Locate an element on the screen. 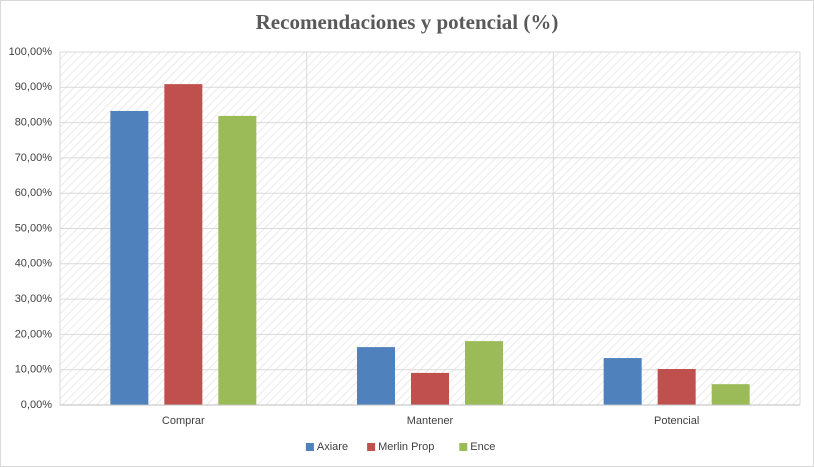  legend-label: Ence is located at coordinates (482, 447).